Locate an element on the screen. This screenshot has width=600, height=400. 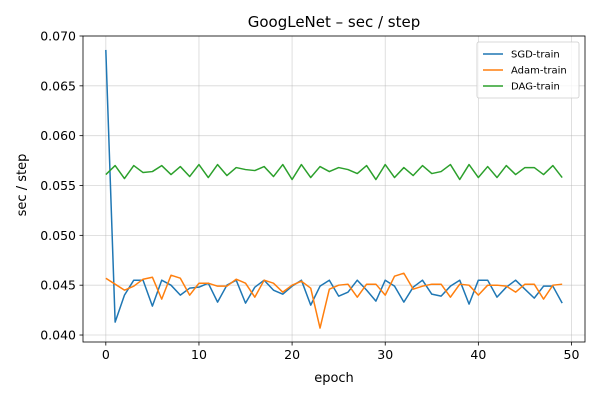
y-tick-label: 0.070 is located at coordinates (58, 36).